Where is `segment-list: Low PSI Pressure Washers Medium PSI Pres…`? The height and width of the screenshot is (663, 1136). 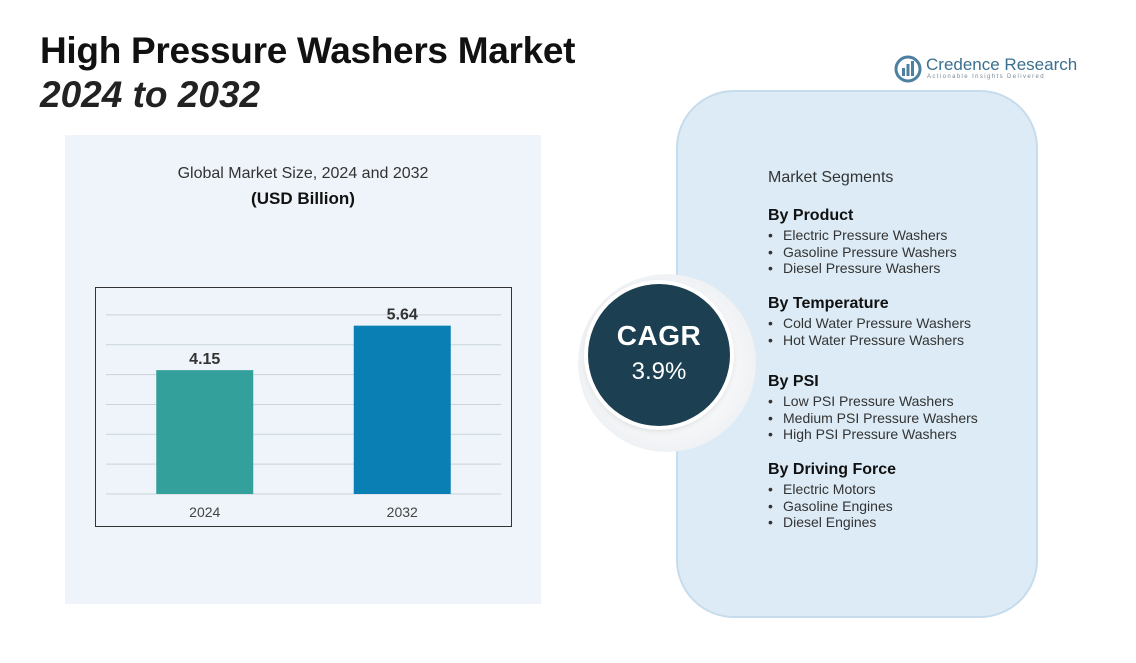
segment-list: Low PSI Pressure Washers Medium PSI Pres… is located at coordinates (873, 418).